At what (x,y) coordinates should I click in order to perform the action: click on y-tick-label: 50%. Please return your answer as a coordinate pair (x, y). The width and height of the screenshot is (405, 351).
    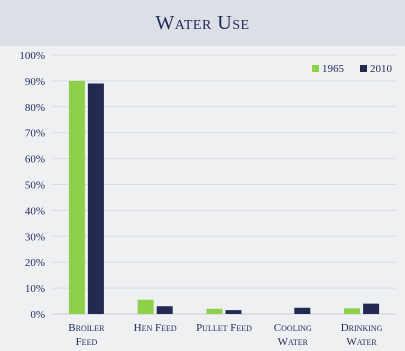
    Looking at the image, I should click on (35, 186).